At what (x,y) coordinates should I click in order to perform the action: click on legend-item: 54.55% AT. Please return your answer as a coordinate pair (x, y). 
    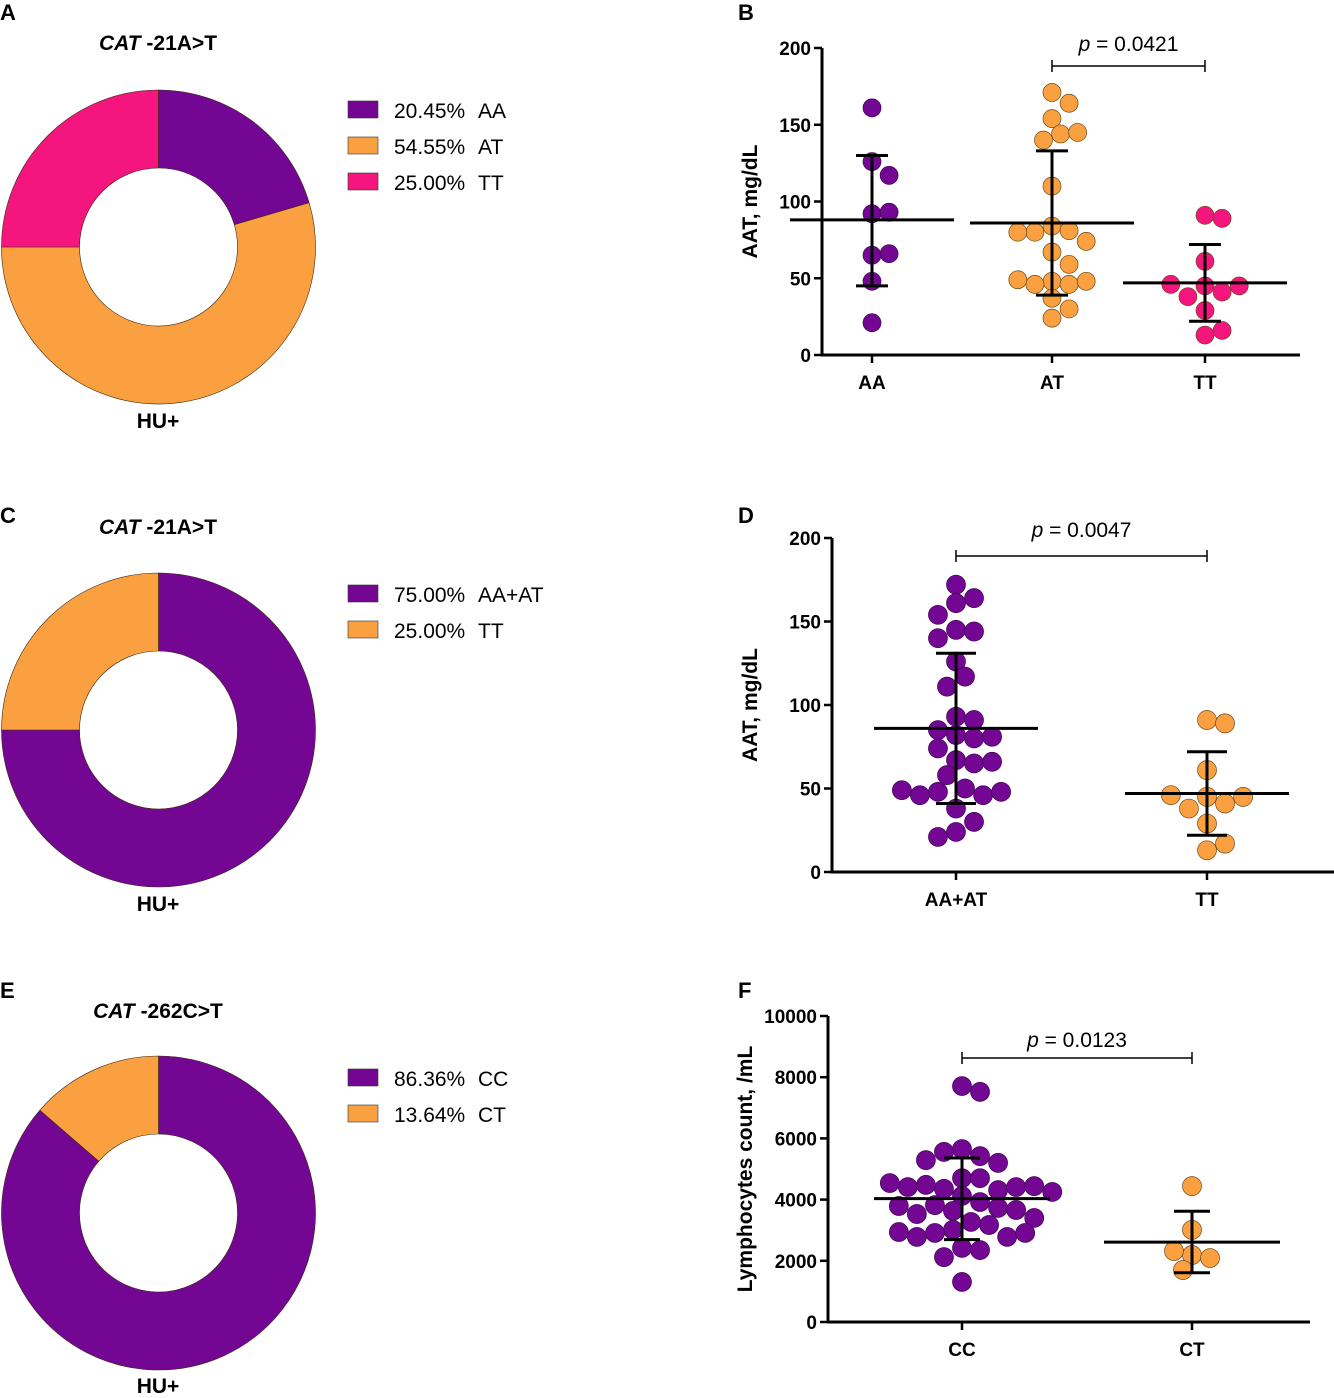
    Looking at the image, I should click on (425, 147).